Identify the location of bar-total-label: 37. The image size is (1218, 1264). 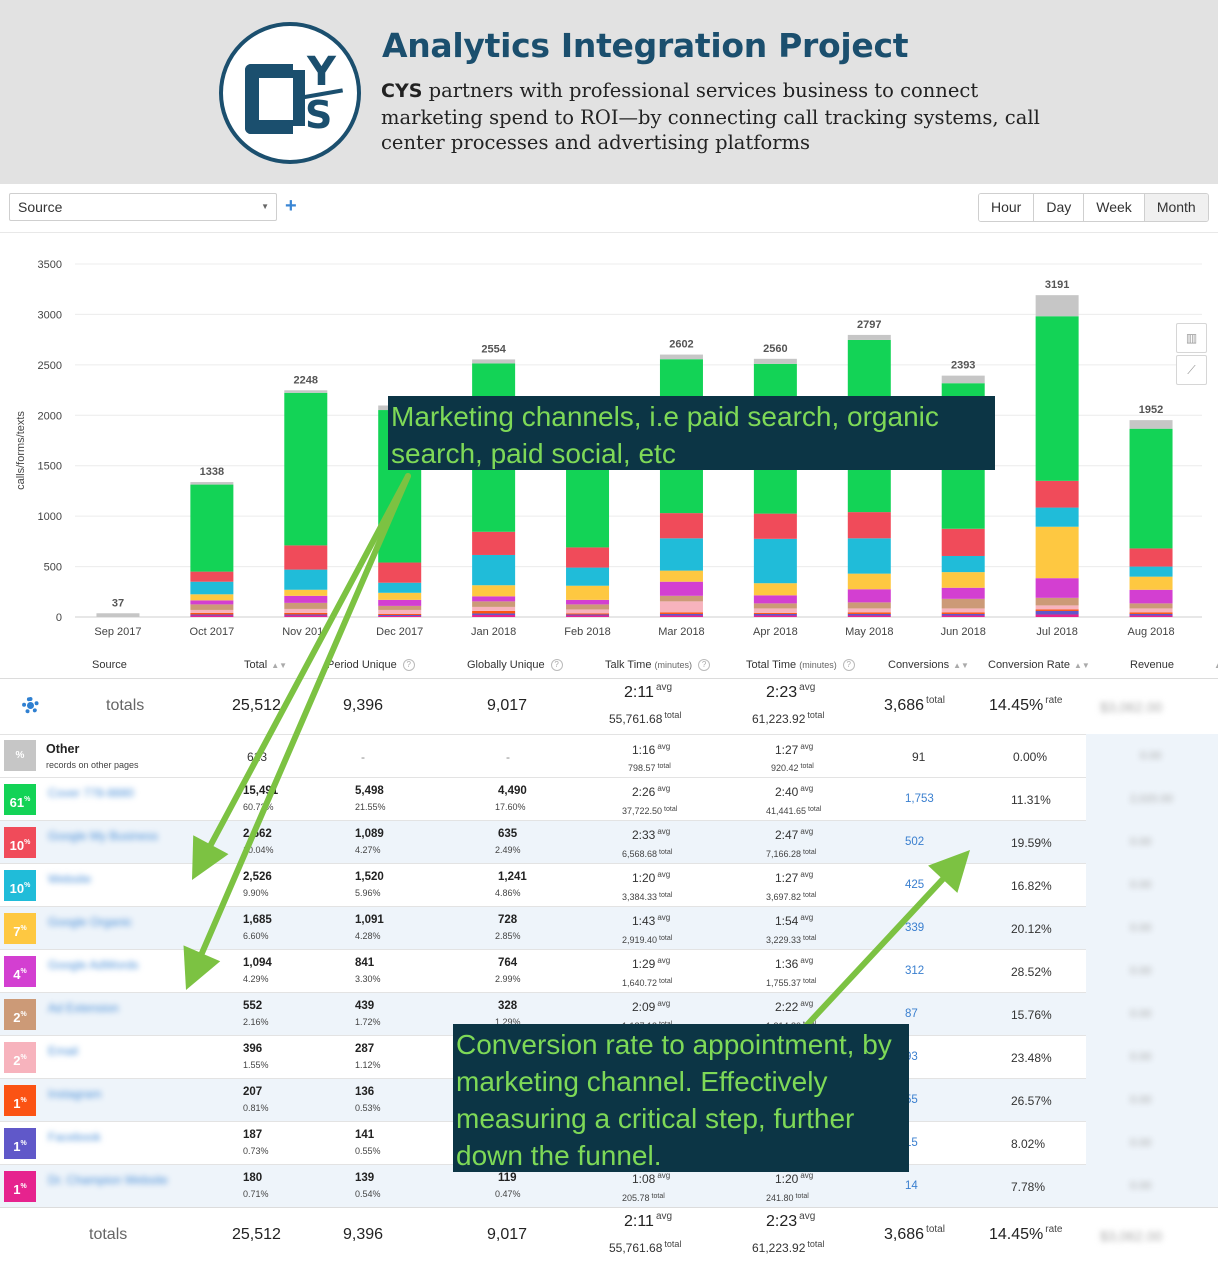
(118, 603).